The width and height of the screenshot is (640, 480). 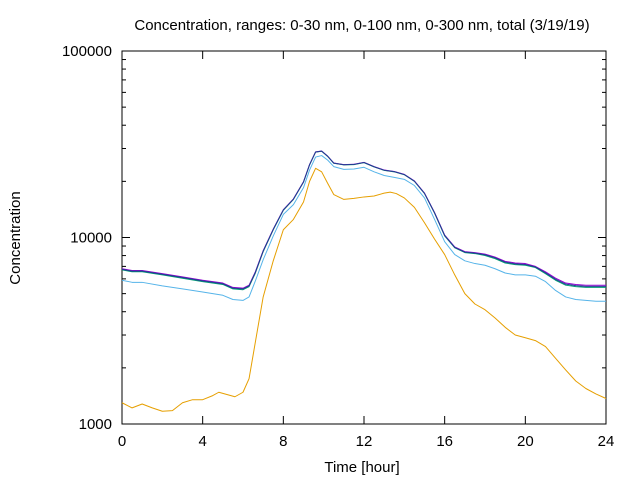 What do you see at coordinates (95, 424) in the screenshot?
I see `y-tick-label: 1000` at bounding box center [95, 424].